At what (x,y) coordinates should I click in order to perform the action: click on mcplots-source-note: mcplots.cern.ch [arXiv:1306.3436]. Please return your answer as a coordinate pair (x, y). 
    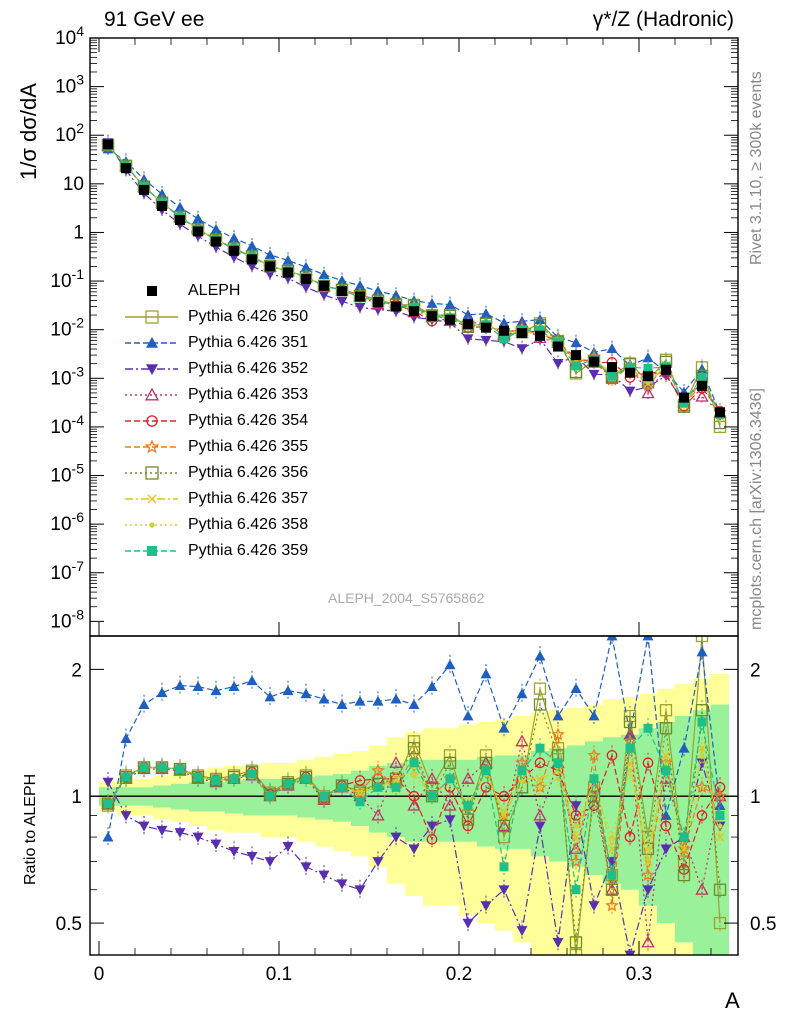
    Looking at the image, I should click on (756, 509).